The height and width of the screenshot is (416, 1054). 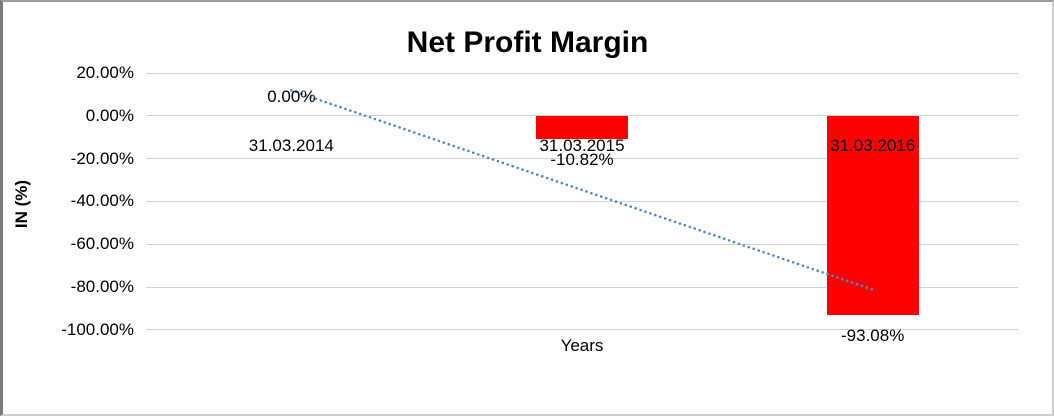 What do you see at coordinates (872, 335) in the screenshot?
I see `data-label: -93.08%` at bounding box center [872, 335].